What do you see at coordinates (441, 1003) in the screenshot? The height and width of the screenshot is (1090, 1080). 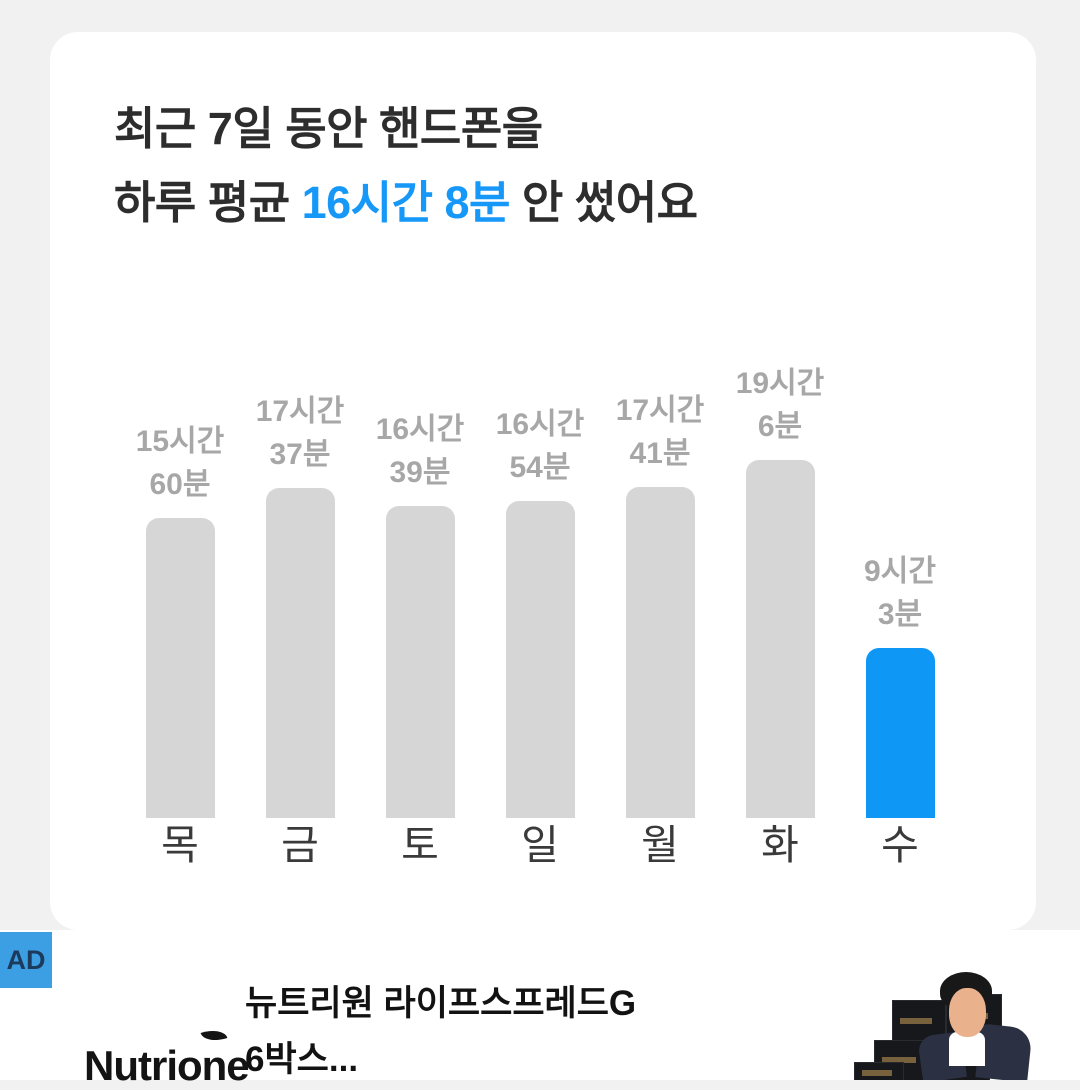 I see `ad-title-line1: 뉴트리원 라이프스프레드G` at bounding box center [441, 1003].